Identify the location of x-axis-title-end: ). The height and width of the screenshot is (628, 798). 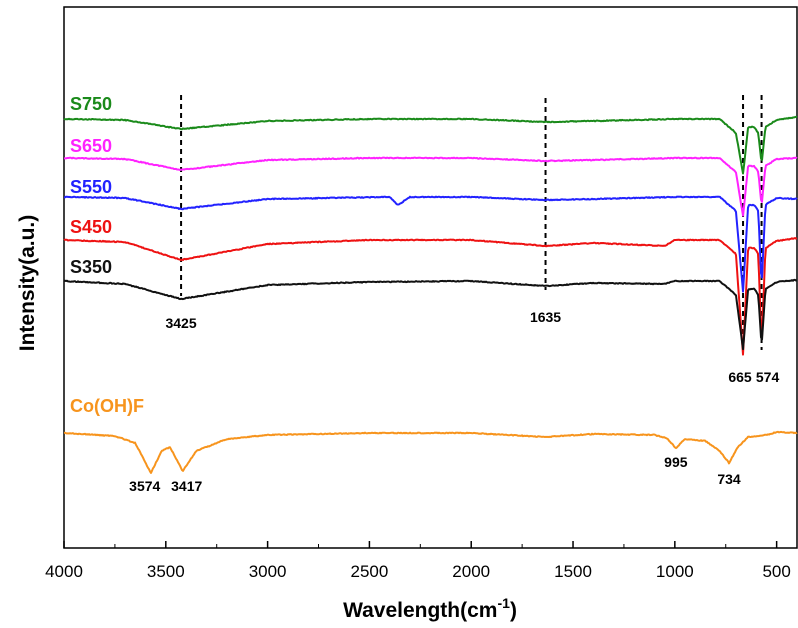
(513, 610).